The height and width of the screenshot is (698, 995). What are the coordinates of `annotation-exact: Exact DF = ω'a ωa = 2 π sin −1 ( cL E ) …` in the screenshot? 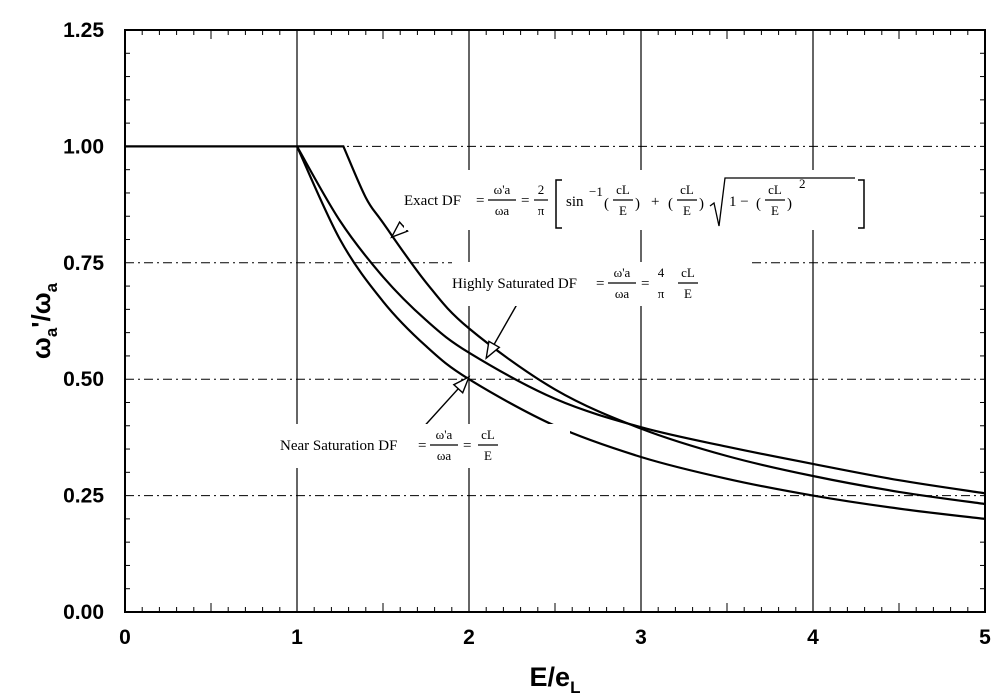 It's located at (634, 200).